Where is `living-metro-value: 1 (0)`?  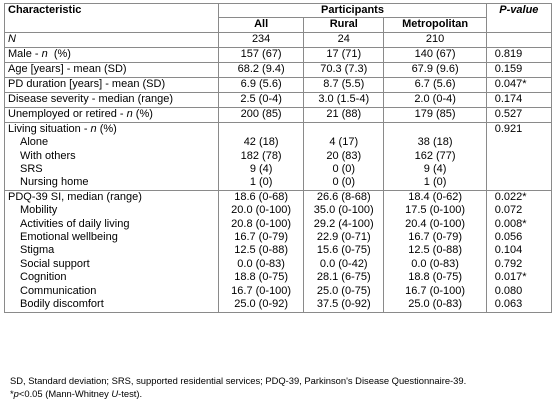 living-metro-value: 1 (0) is located at coordinates (435, 182).